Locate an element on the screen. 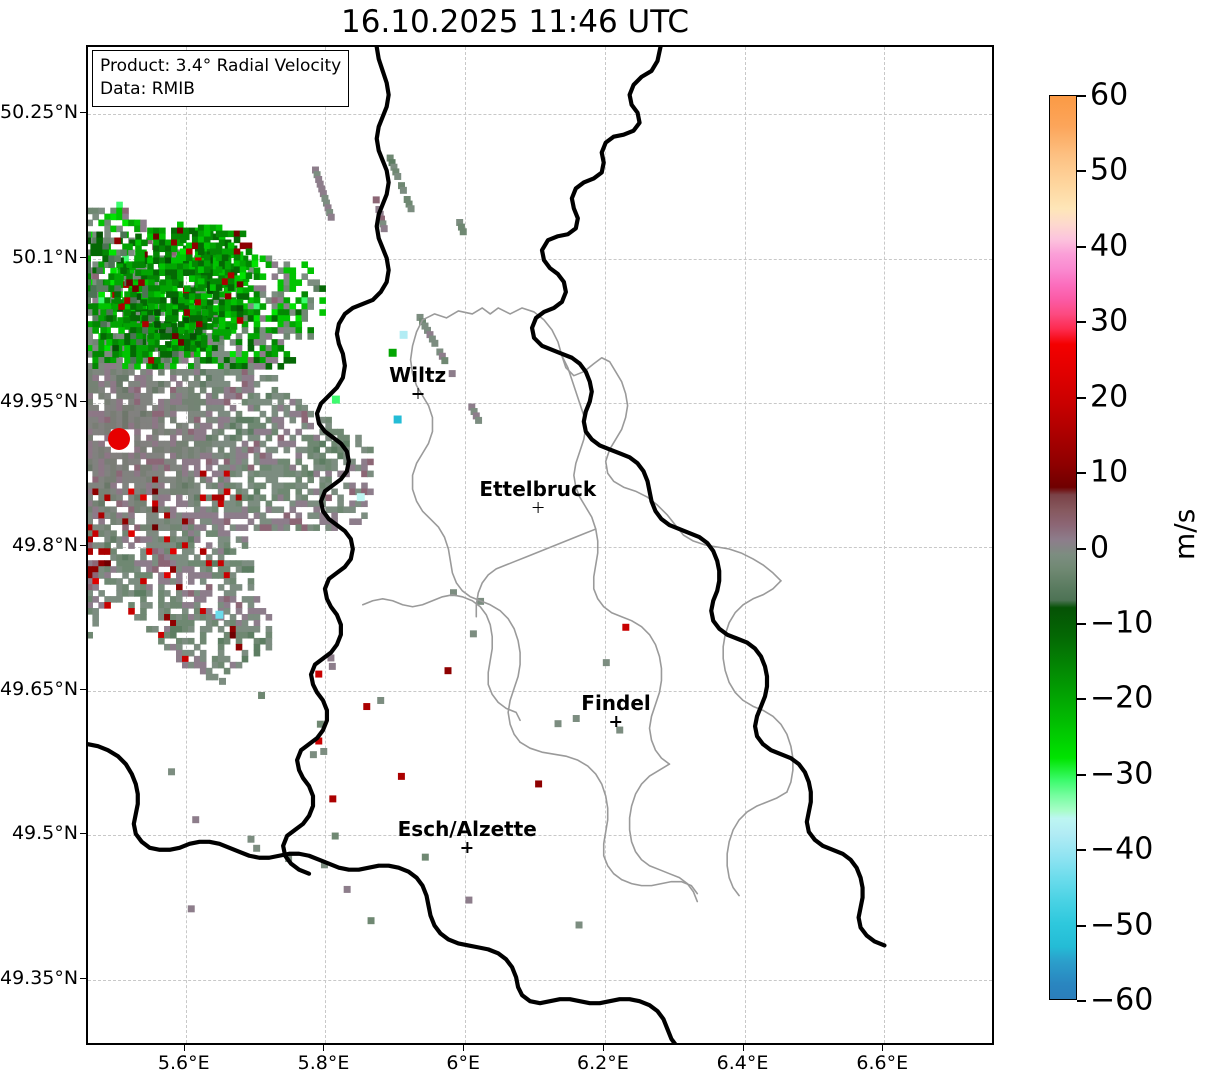 The image size is (1207, 1081). y-tick-label: 50.25°N is located at coordinates (39, 112).